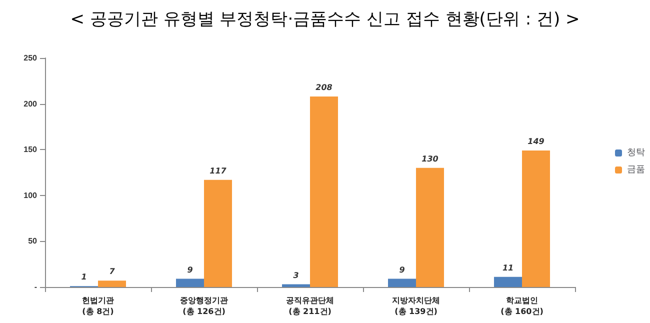 Image resolution: width=650 pixels, height=323 pixels. I want to click on data-label: 7, so click(112, 271).